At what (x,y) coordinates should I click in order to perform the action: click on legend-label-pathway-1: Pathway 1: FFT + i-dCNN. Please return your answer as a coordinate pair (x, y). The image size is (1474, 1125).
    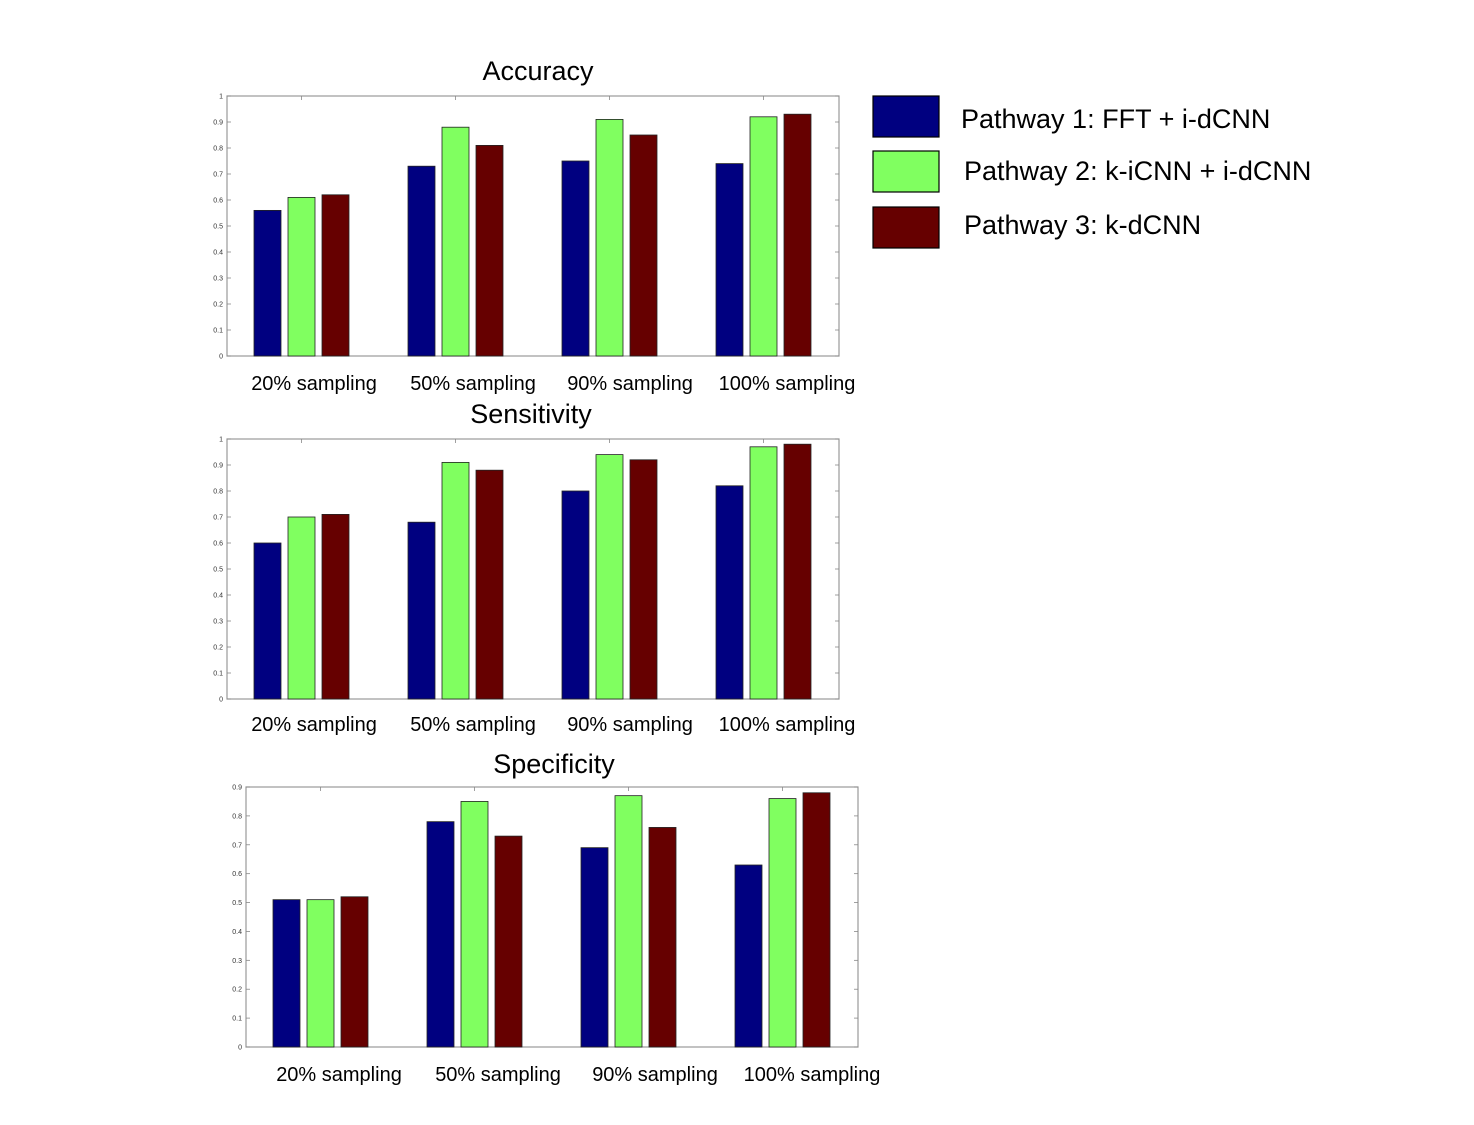
    Looking at the image, I should click on (1115, 119).